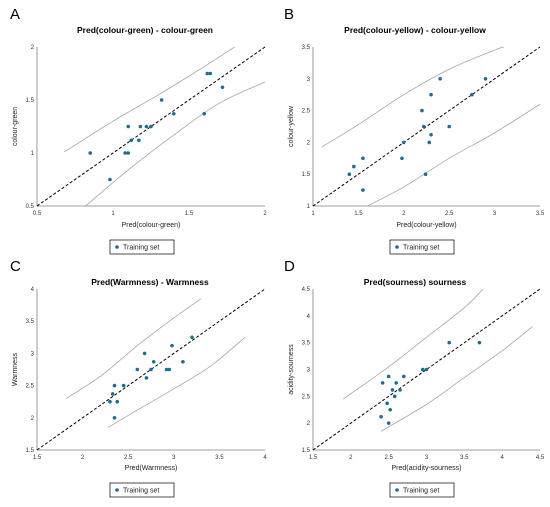  Describe the element at coordinates (30, 101) in the screenshot. I see `panel-a-y-tick-label: 1.5` at that location.